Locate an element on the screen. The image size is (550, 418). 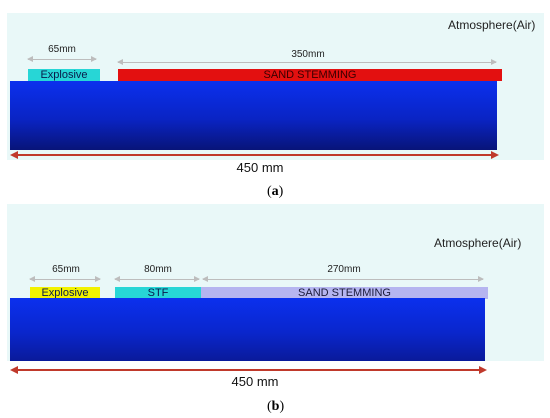
sand-stemming-label-b: SAND STEMMING is located at coordinates (344, 293).